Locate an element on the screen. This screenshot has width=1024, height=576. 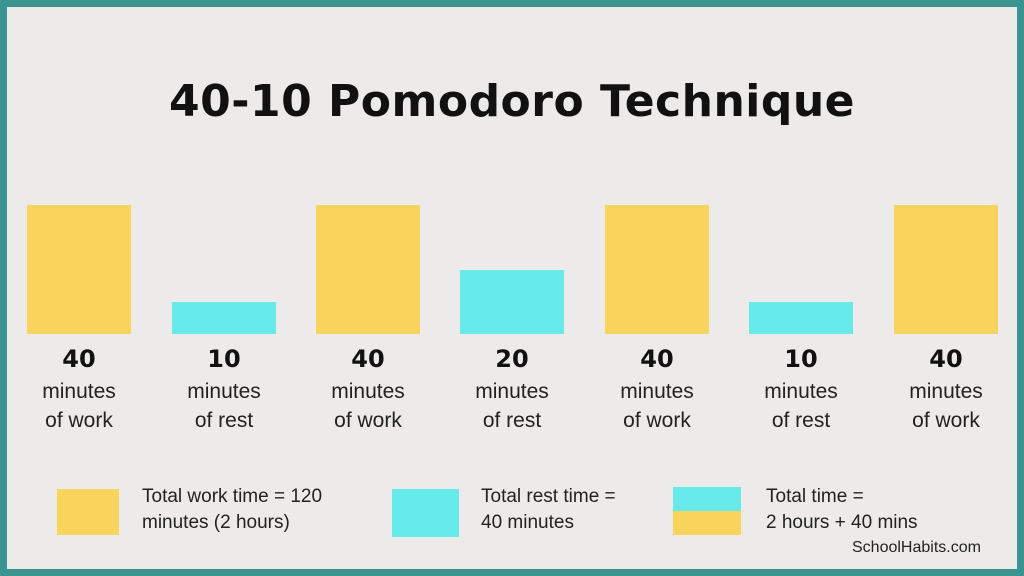
source-credit: SchoolHabits.com is located at coordinates (916, 547).